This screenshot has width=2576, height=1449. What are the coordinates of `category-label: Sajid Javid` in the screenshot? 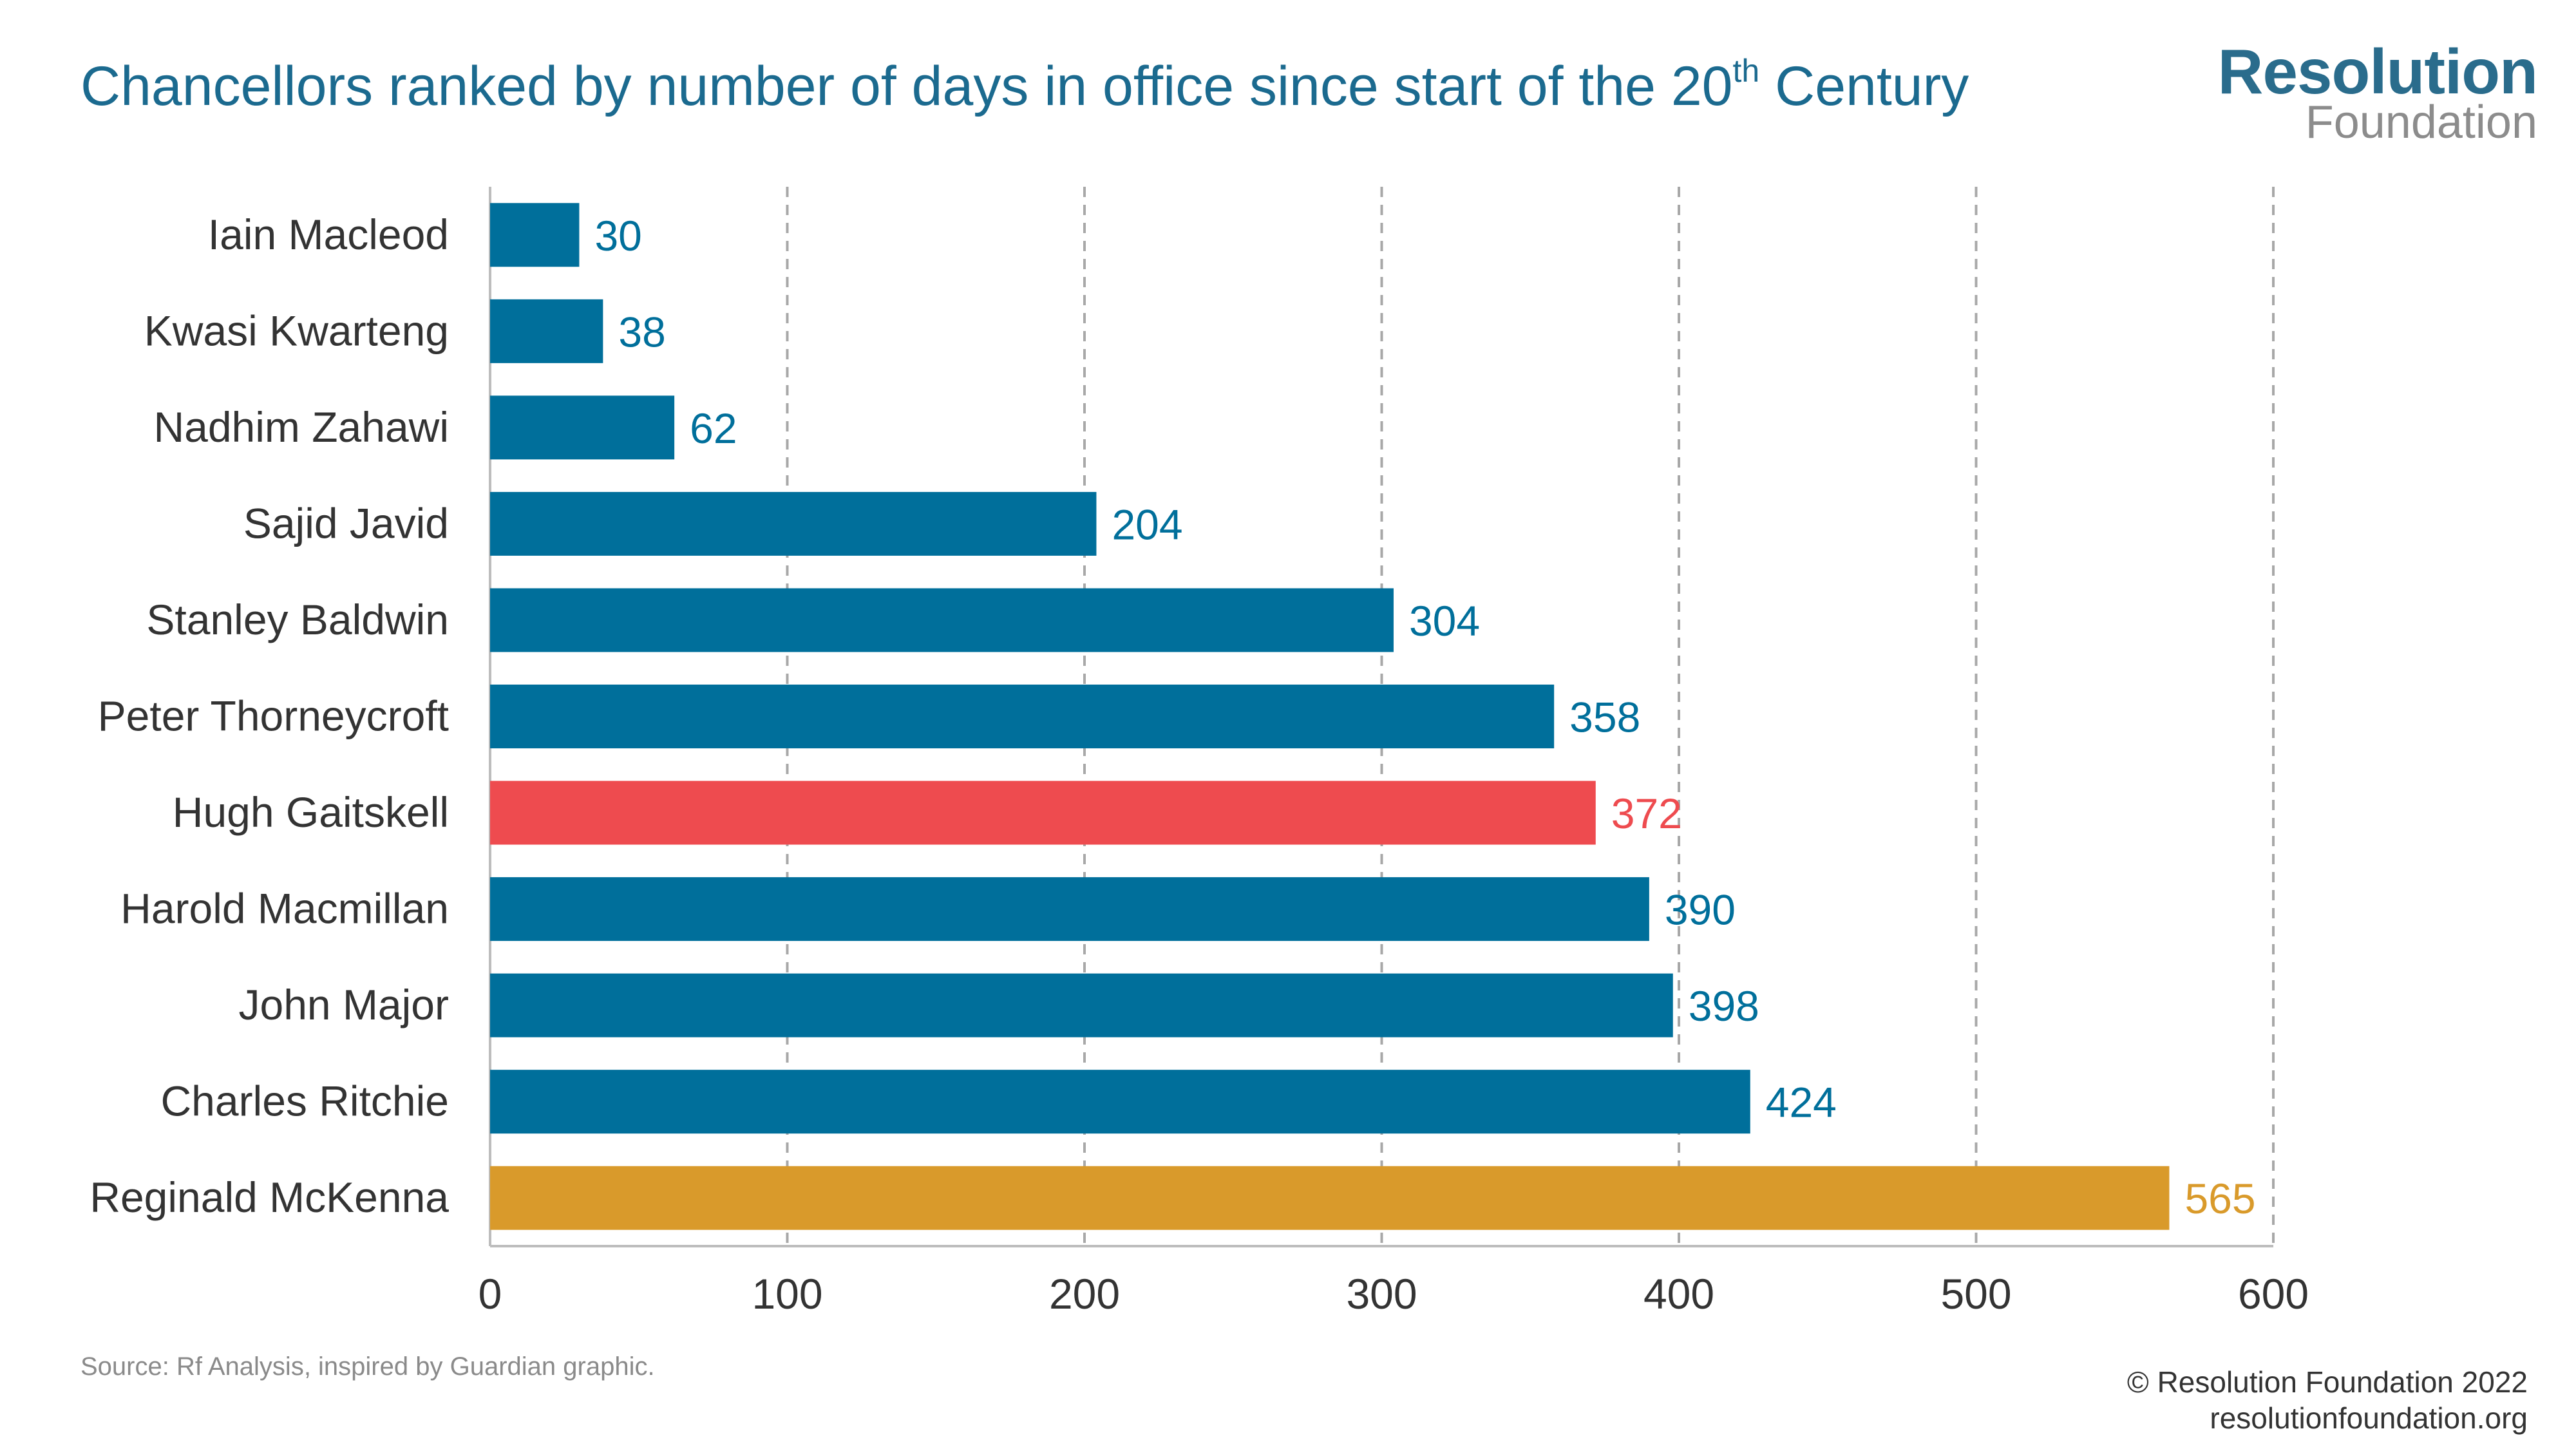 It's located at (346, 523).